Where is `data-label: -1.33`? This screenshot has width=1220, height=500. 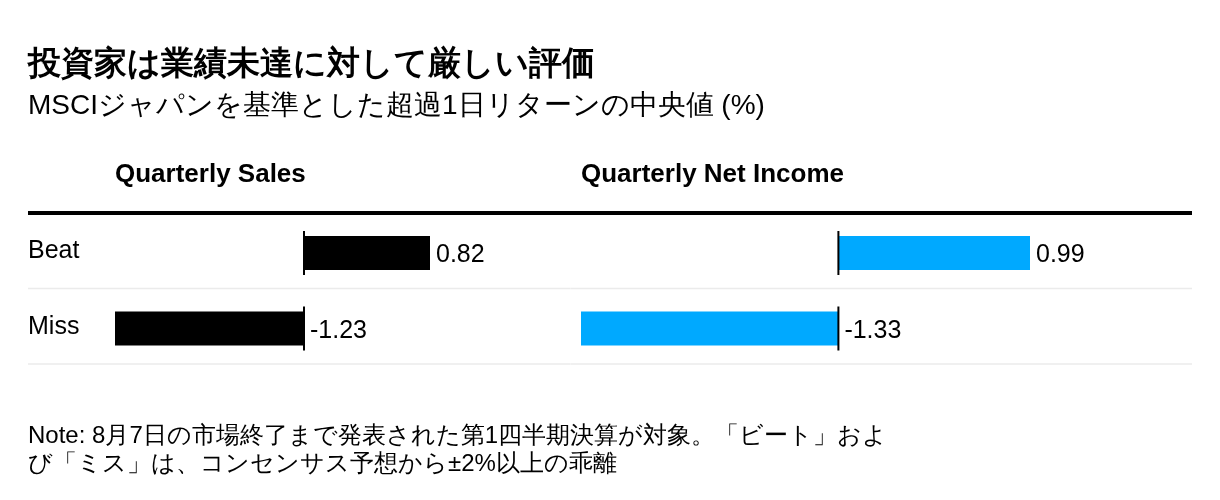 data-label: -1.33 is located at coordinates (873, 328).